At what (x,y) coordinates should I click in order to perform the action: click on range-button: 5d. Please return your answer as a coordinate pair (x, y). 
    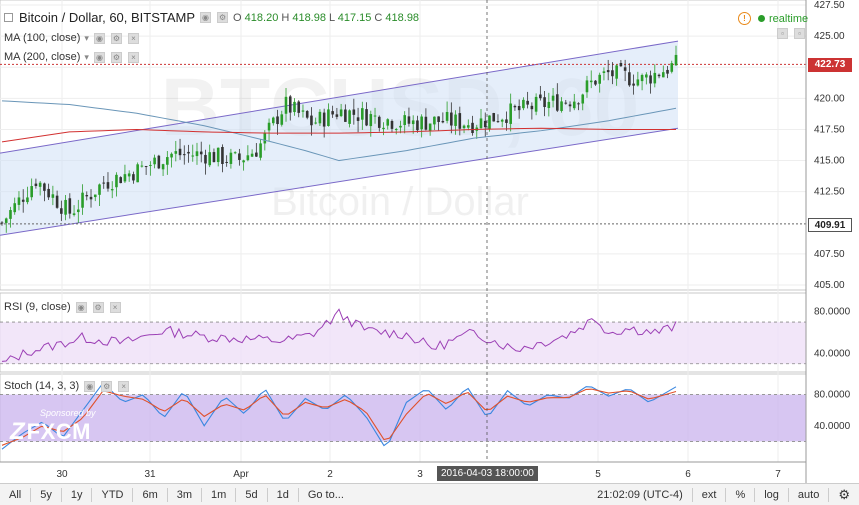
    Looking at the image, I should click on (251, 494).